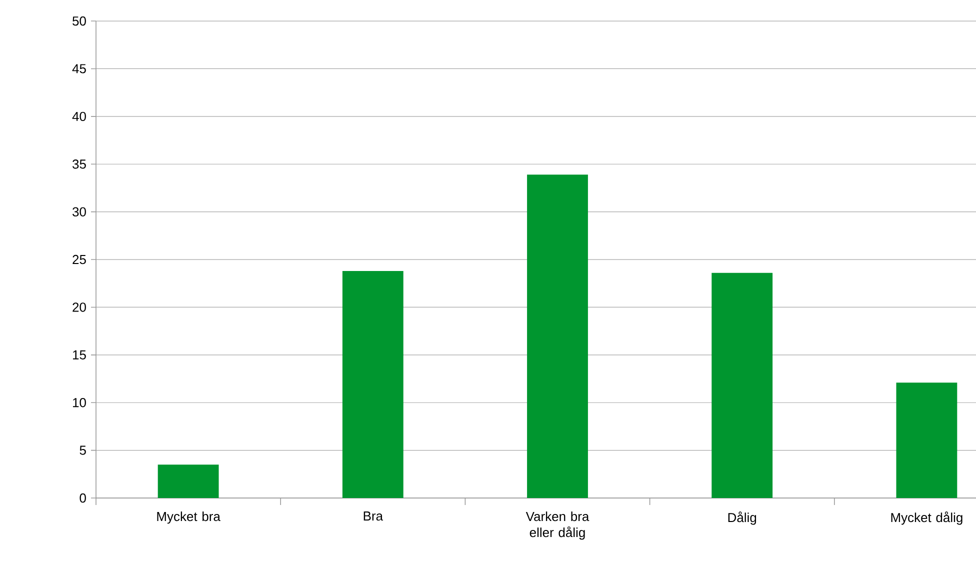  I want to click on y-tick-label: 35, so click(79, 164).